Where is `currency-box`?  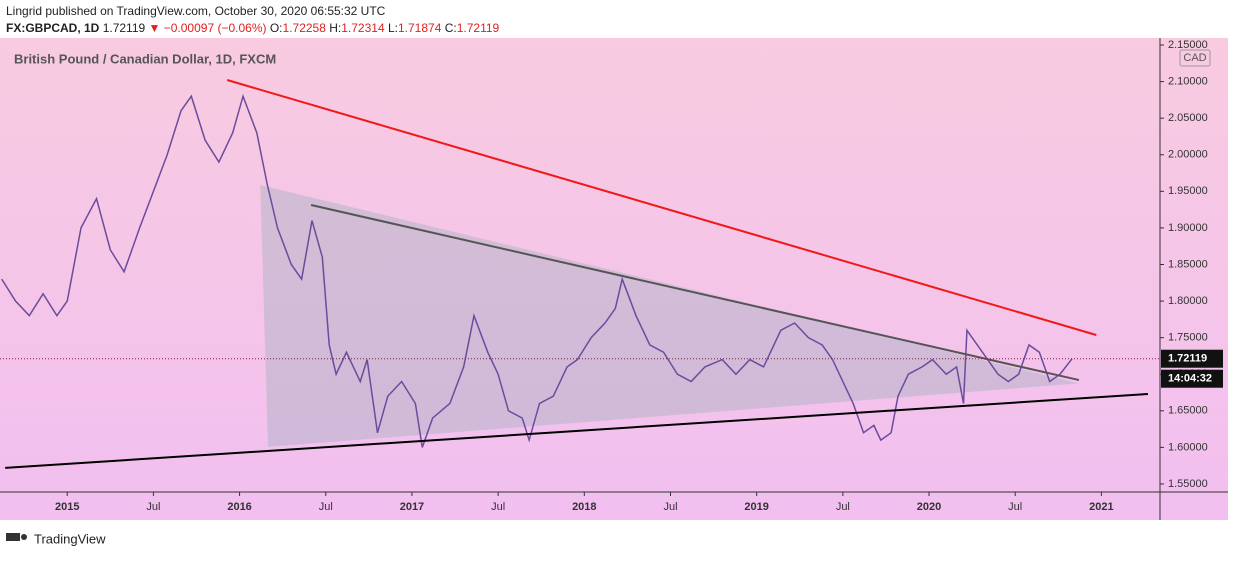
currency-box is located at coordinates (1195, 58).